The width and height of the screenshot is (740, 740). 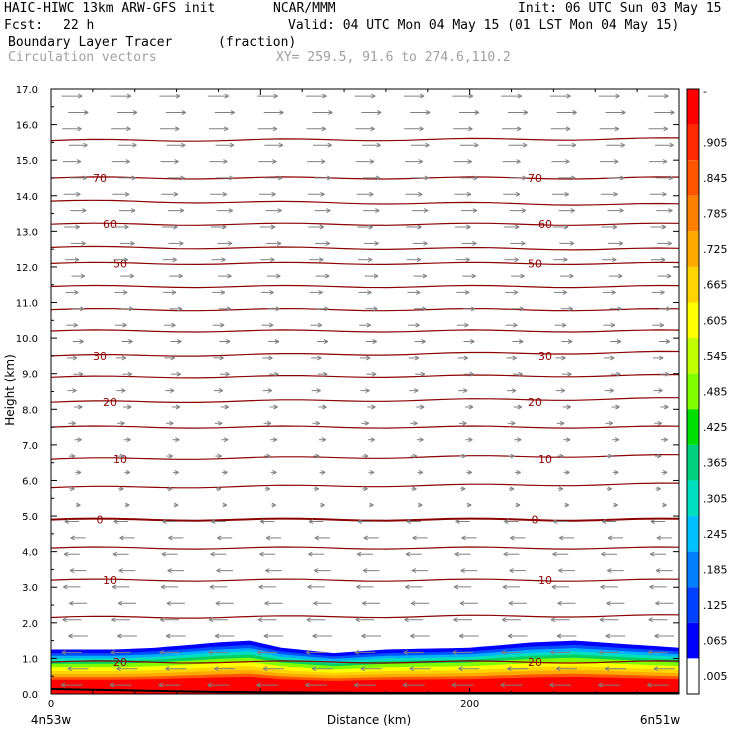 I want to click on colorbar-label: .425, so click(x=715, y=427).